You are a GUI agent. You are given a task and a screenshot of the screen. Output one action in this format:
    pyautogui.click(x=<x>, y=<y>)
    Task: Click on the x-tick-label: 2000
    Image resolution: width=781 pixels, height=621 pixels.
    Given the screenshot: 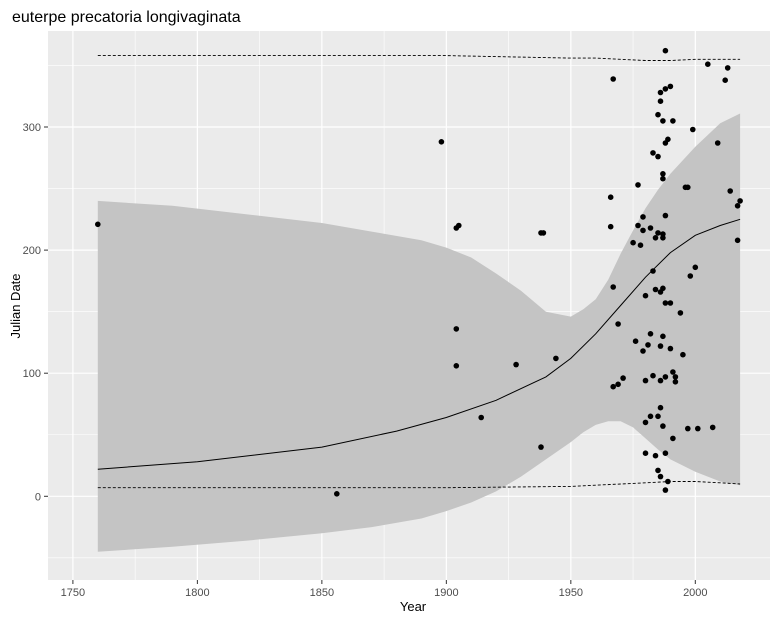 What is the action you would take?
    pyautogui.click(x=695, y=593)
    